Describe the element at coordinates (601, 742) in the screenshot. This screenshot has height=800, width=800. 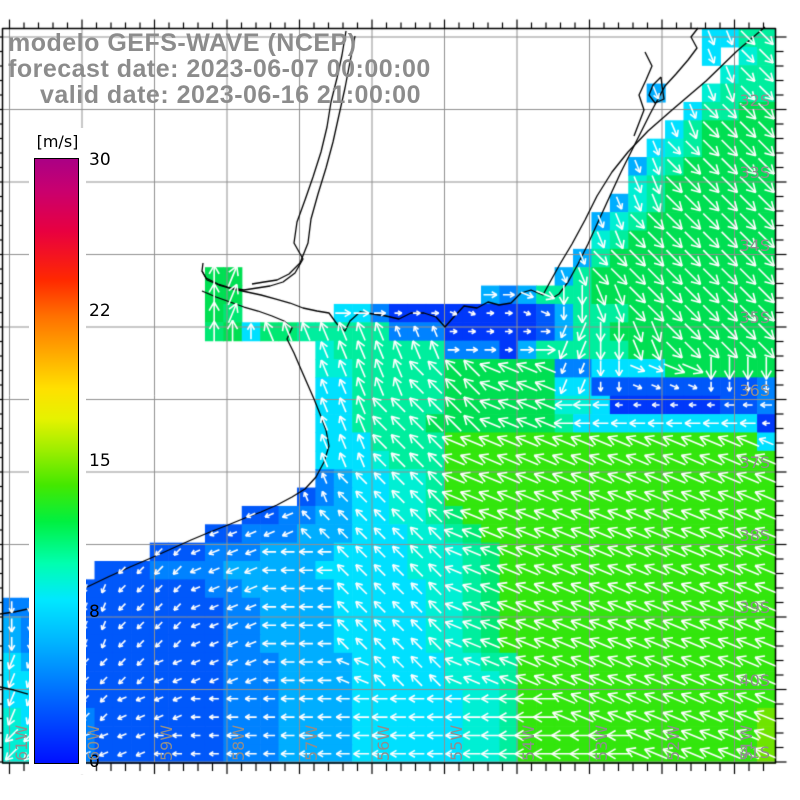
I see `lon-label: 53W` at that location.